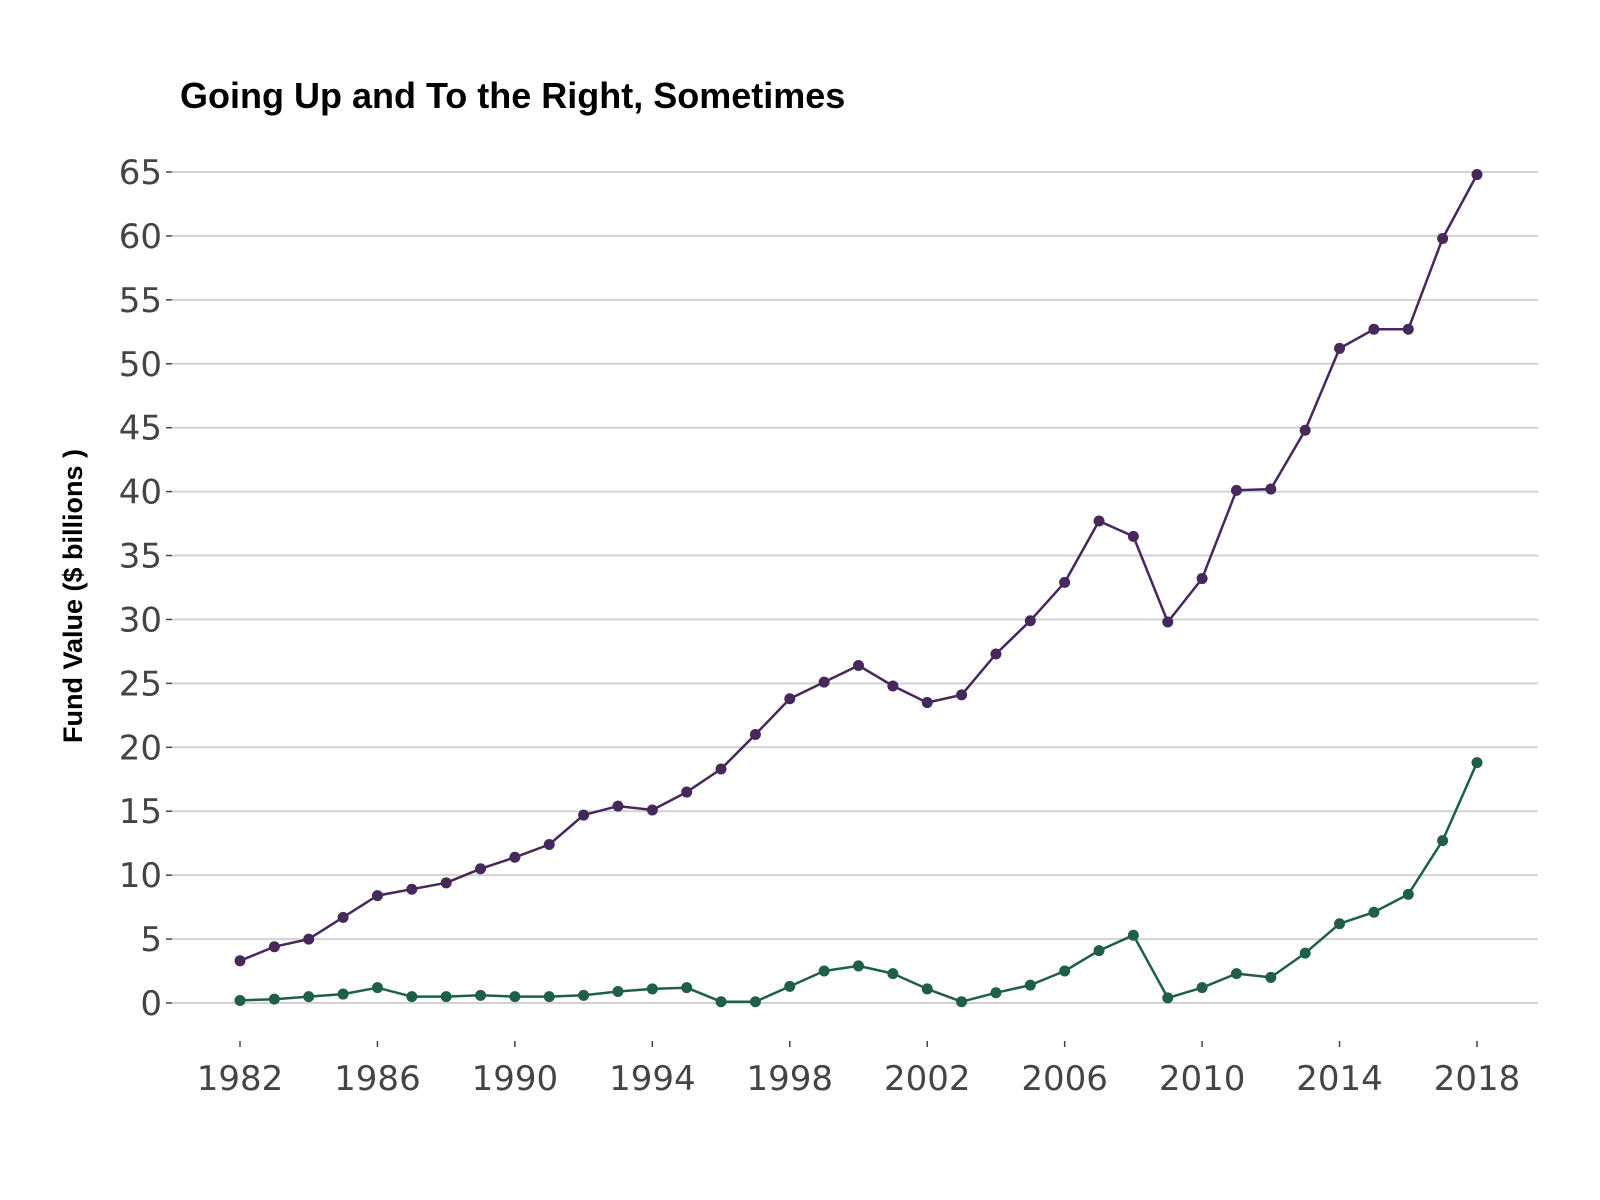 The height and width of the screenshot is (1200, 1600). Describe the element at coordinates (1374, 912) in the screenshot. I see `series-2-point-2015` at that location.